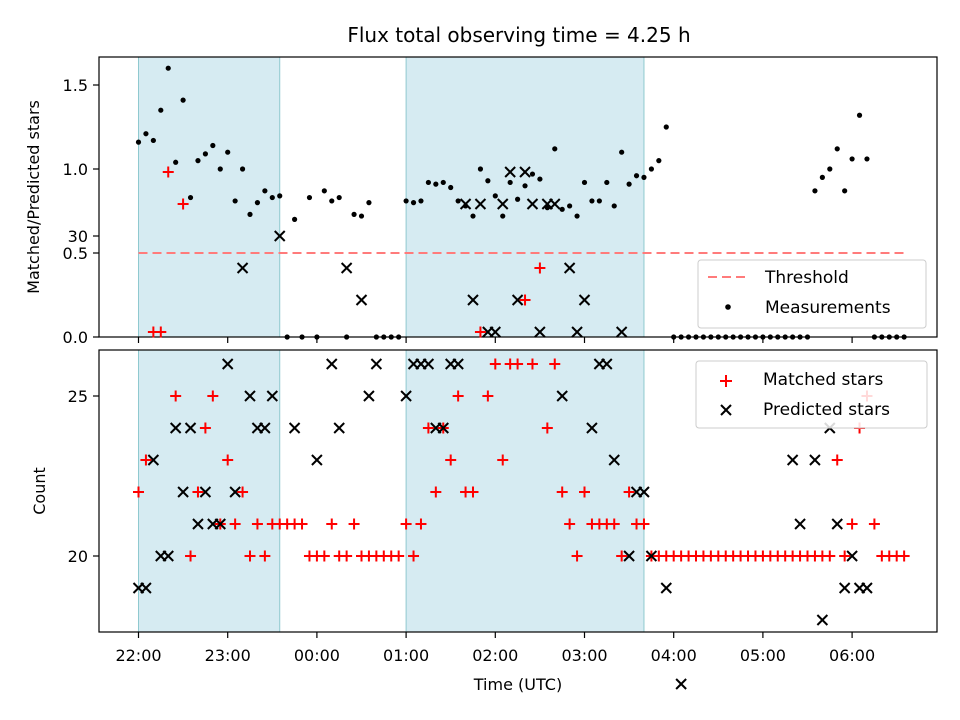  What do you see at coordinates (806, 278) in the screenshot?
I see `legend-threshold-label: Threshold` at bounding box center [806, 278].